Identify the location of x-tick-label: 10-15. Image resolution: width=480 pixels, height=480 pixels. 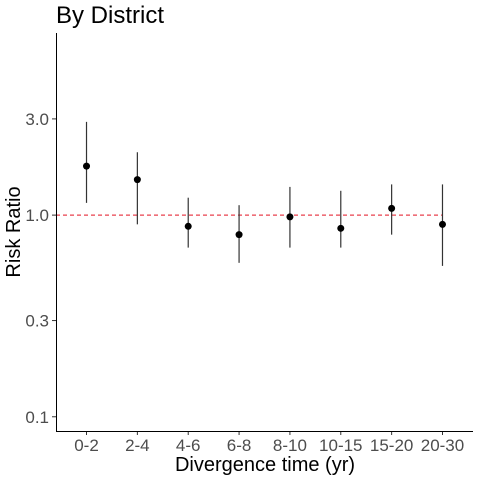
(340, 445).